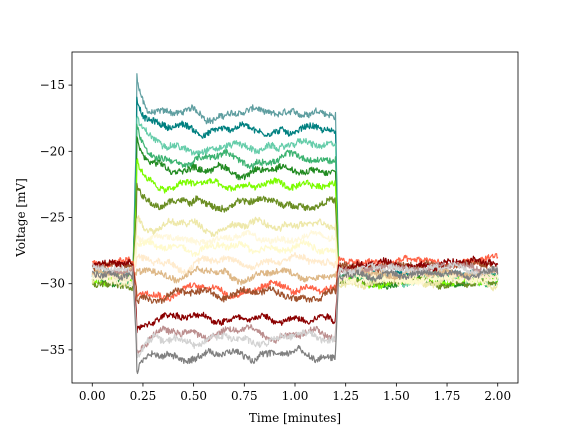  Describe the element at coordinates (295, 418) in the screenshot. I see `x-axis-label: Time [minutes]` at that location.